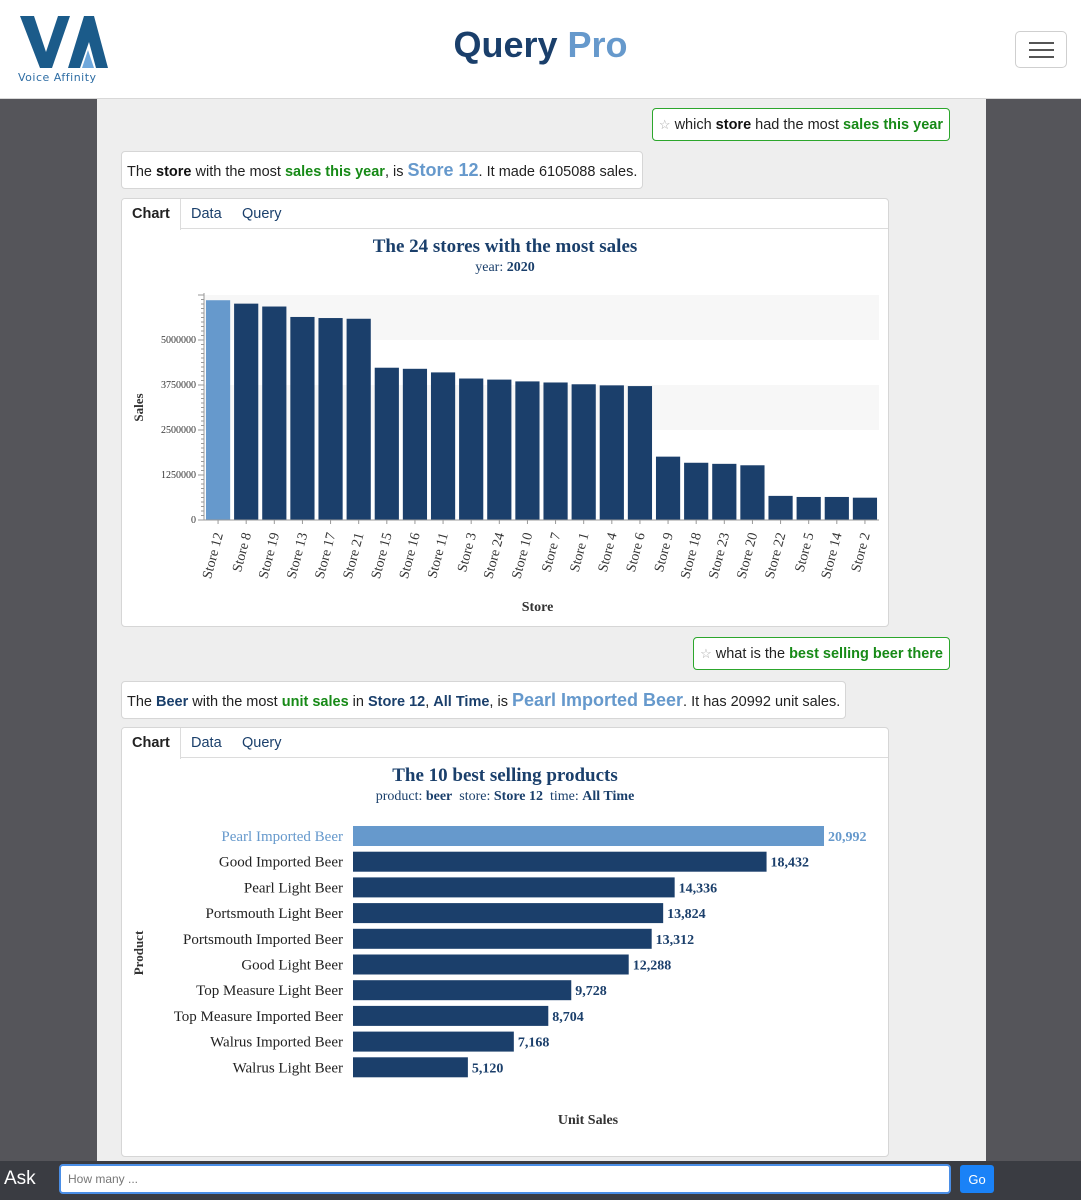 The height and width of the screenshot is (1200, 1081). I want to click on y-tick-label: Good Imported Beer, so click(281, 863).